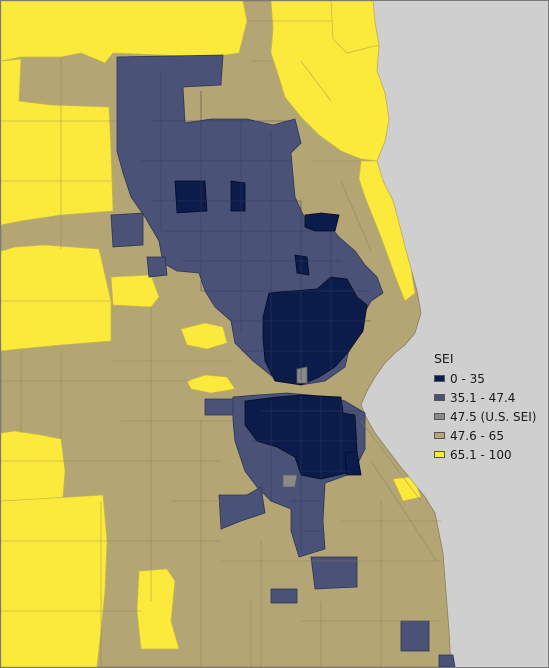 Image resolution: width=549 pixels, height=668 pixels. I want to click on legend-label: 47.5 (U.S. SEI), so click(493, 416).